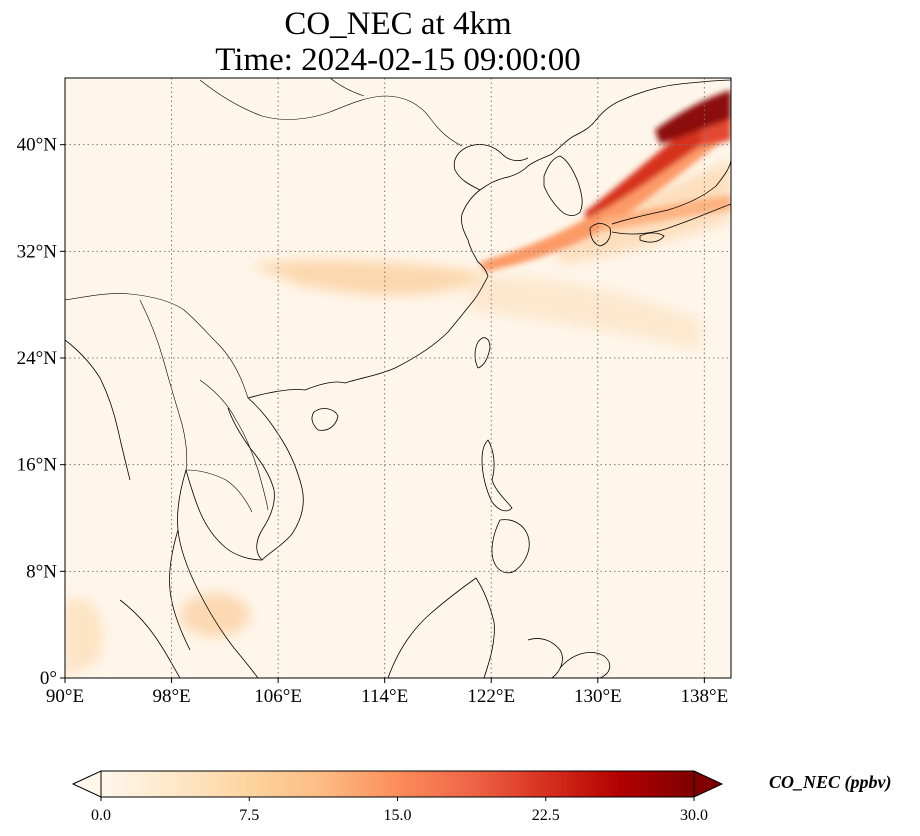  Describe the element at coordinates (347, 87) in the screenshot. I see `border-mongolia` at that location.